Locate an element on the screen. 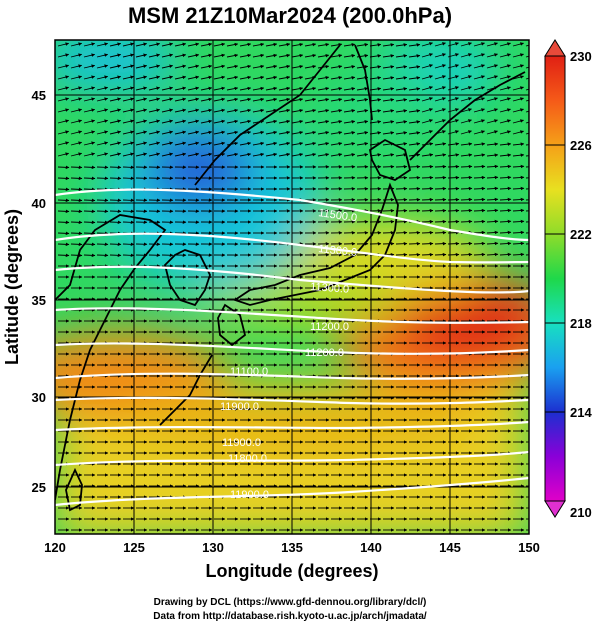 This screenshot has width=599, height=625. field-blue-core is located at coordinates (200, 170).